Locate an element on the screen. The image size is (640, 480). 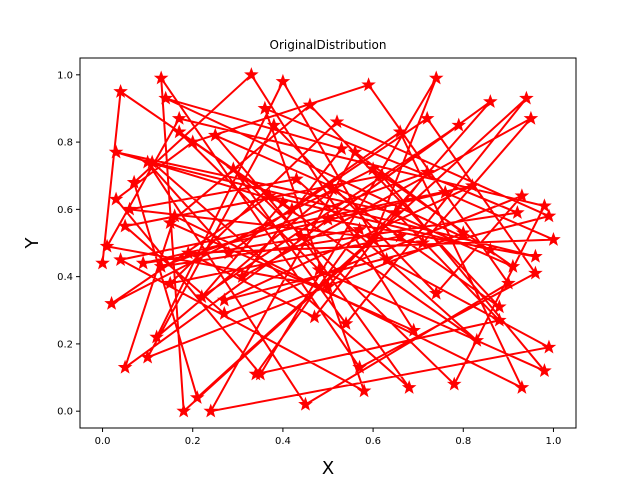
x-tick-label: 0.6 is located at coordinates (373, 441).